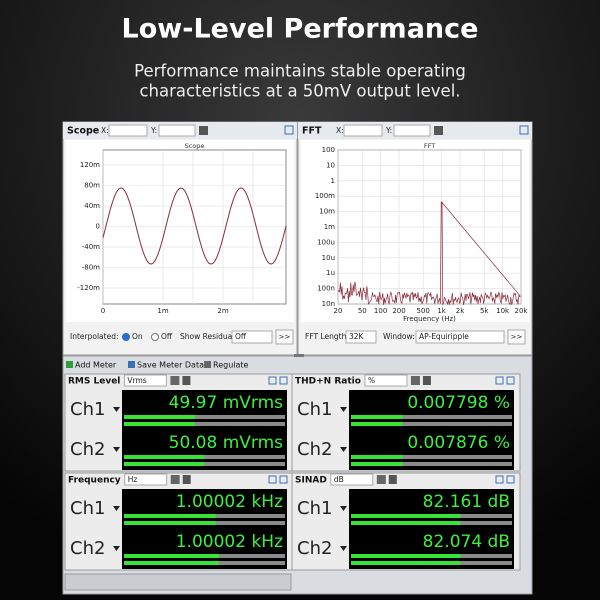 This screenshot has height=600, width=600. Describe the element at coordinates (98, 227) in the screenshot. I see `y-tick-label: 0` at that location.